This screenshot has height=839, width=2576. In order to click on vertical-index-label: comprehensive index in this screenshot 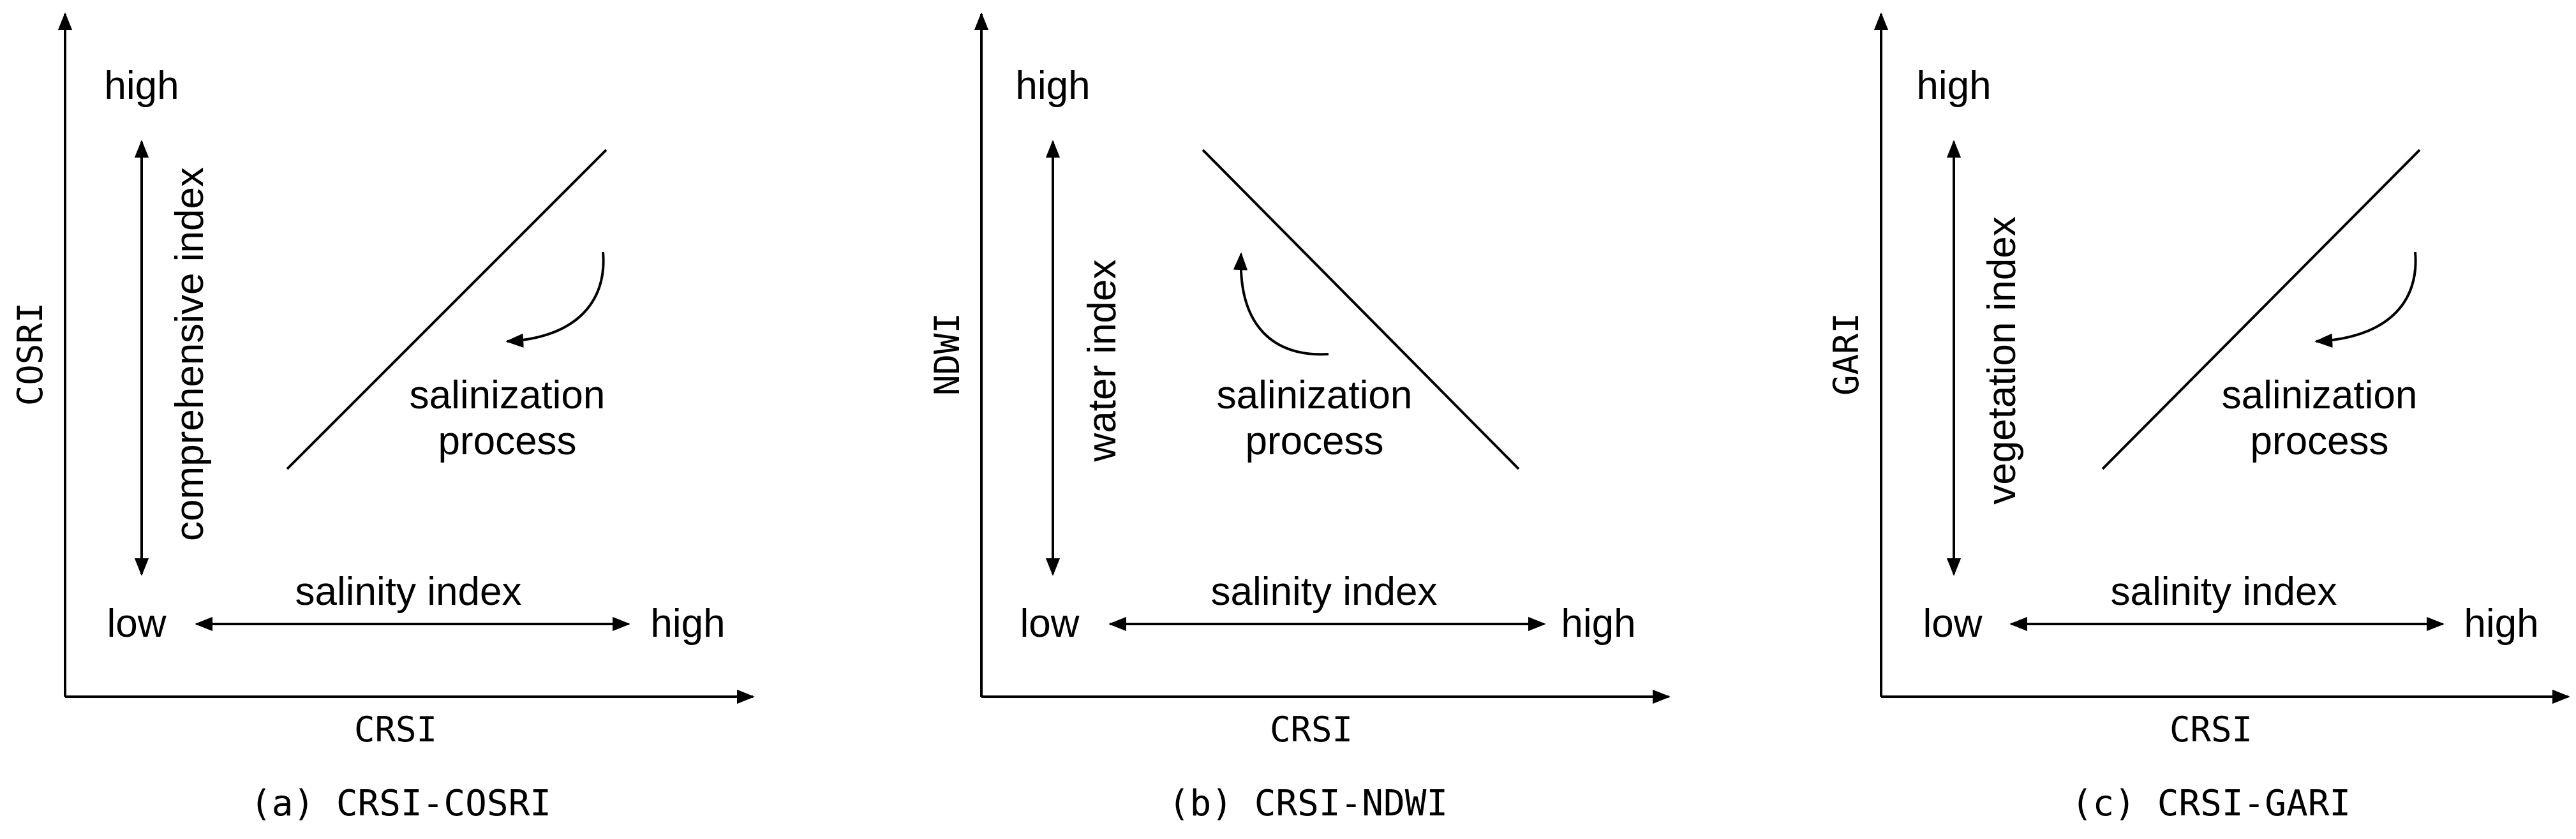, I will do `click(190, 354)`.